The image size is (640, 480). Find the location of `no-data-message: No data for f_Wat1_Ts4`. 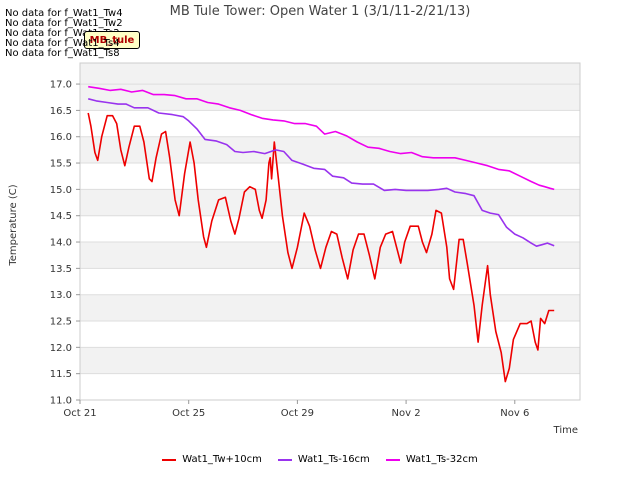

no-data-message: No data for f_Wat1_Ts4 is located at coordinates (62, 43).